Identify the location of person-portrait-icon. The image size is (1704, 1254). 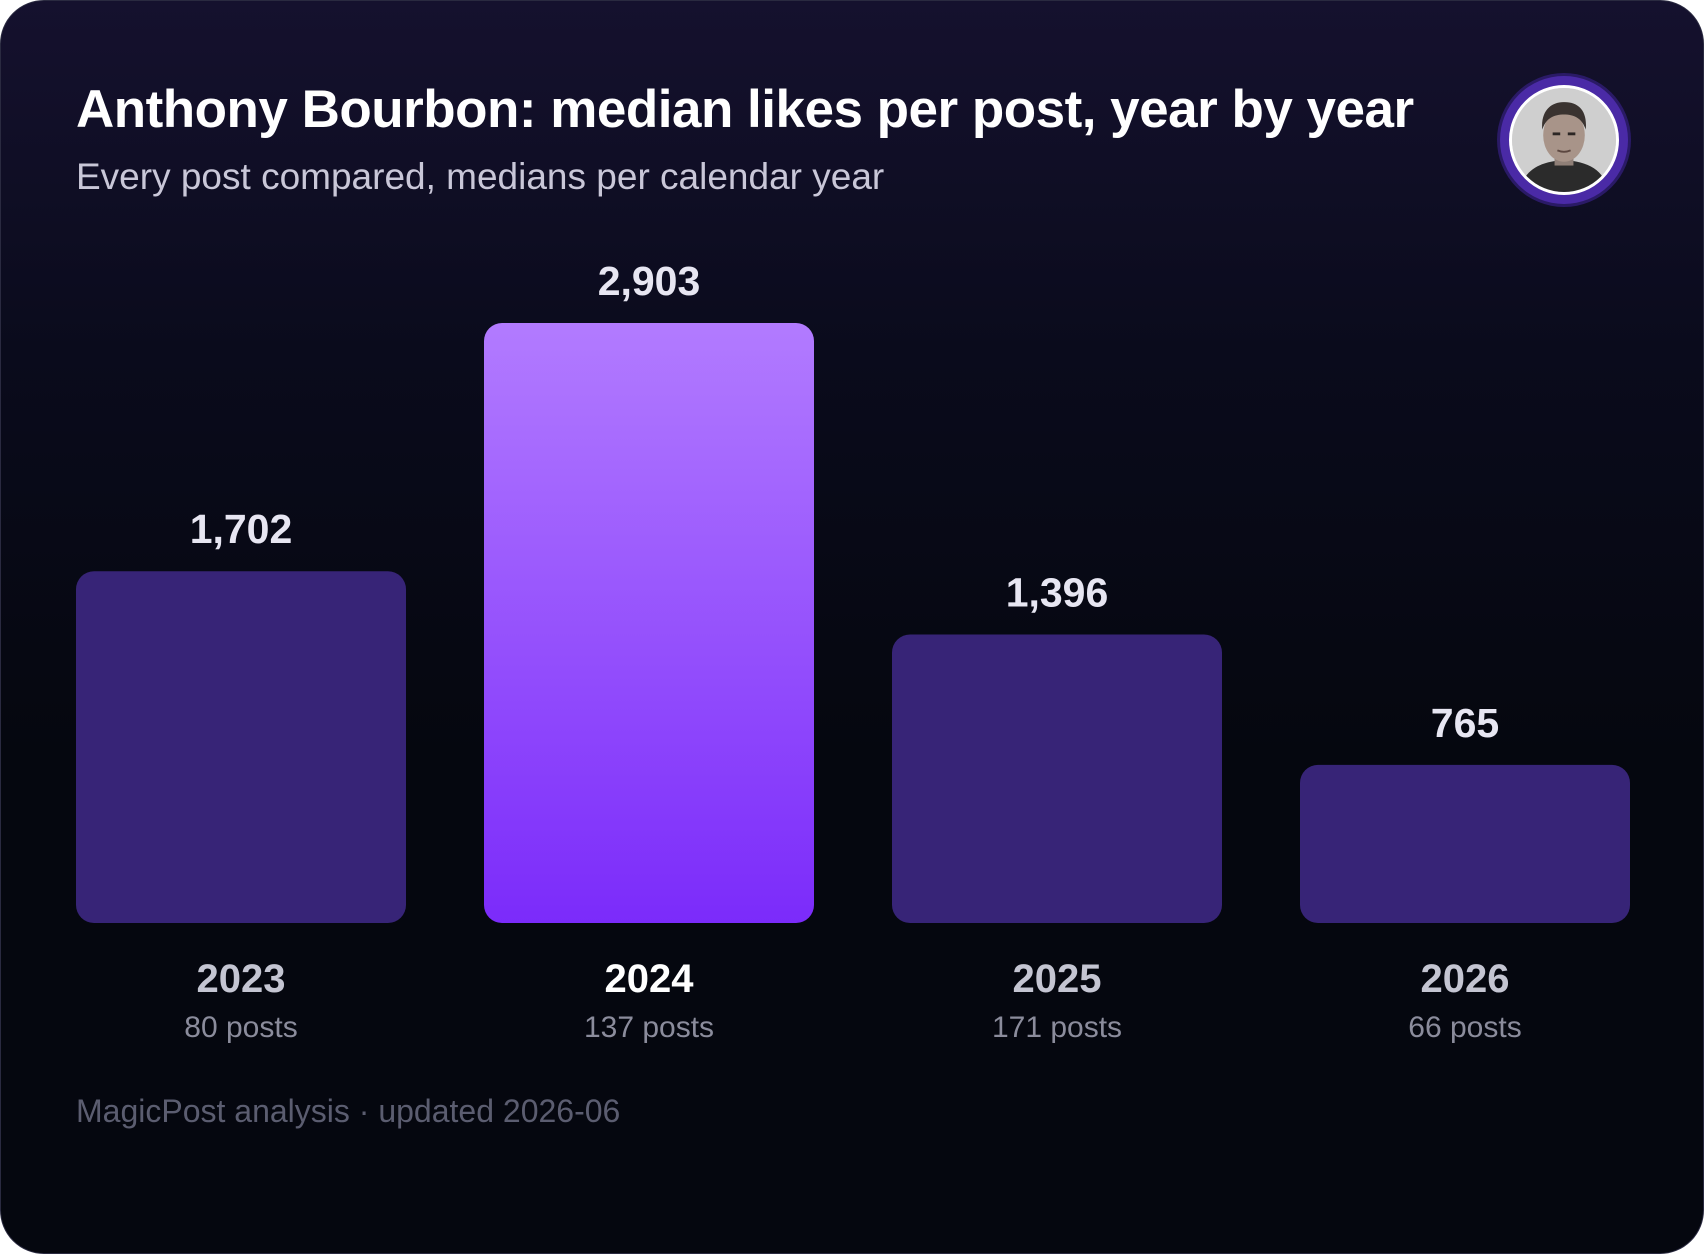
(1564, 140).